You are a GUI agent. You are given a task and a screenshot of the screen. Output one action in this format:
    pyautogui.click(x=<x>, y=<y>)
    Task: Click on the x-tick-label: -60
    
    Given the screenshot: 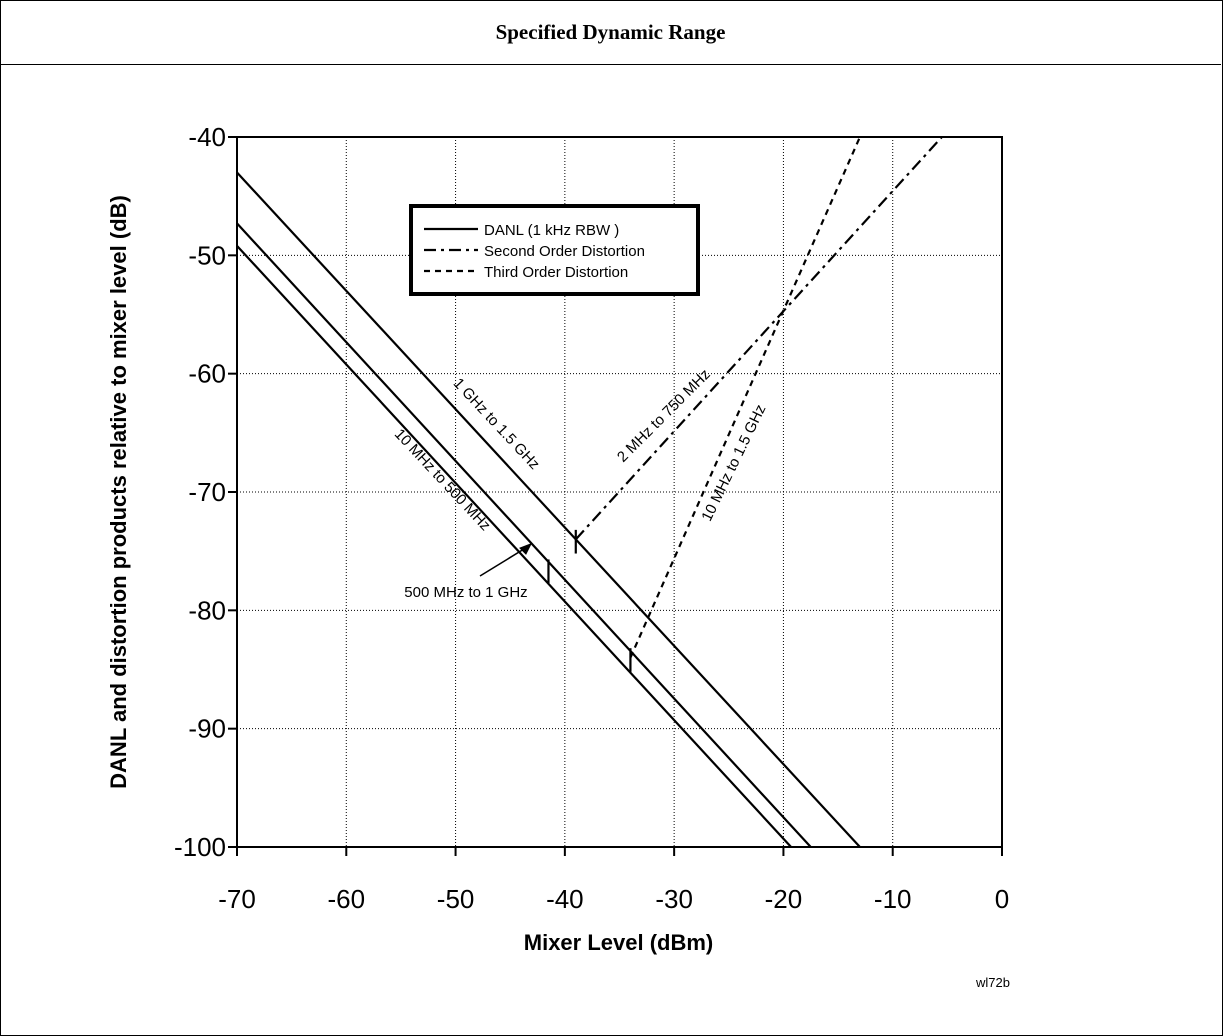 What is the action you would take?
    pyautogui.click(x=346, y=899)
    